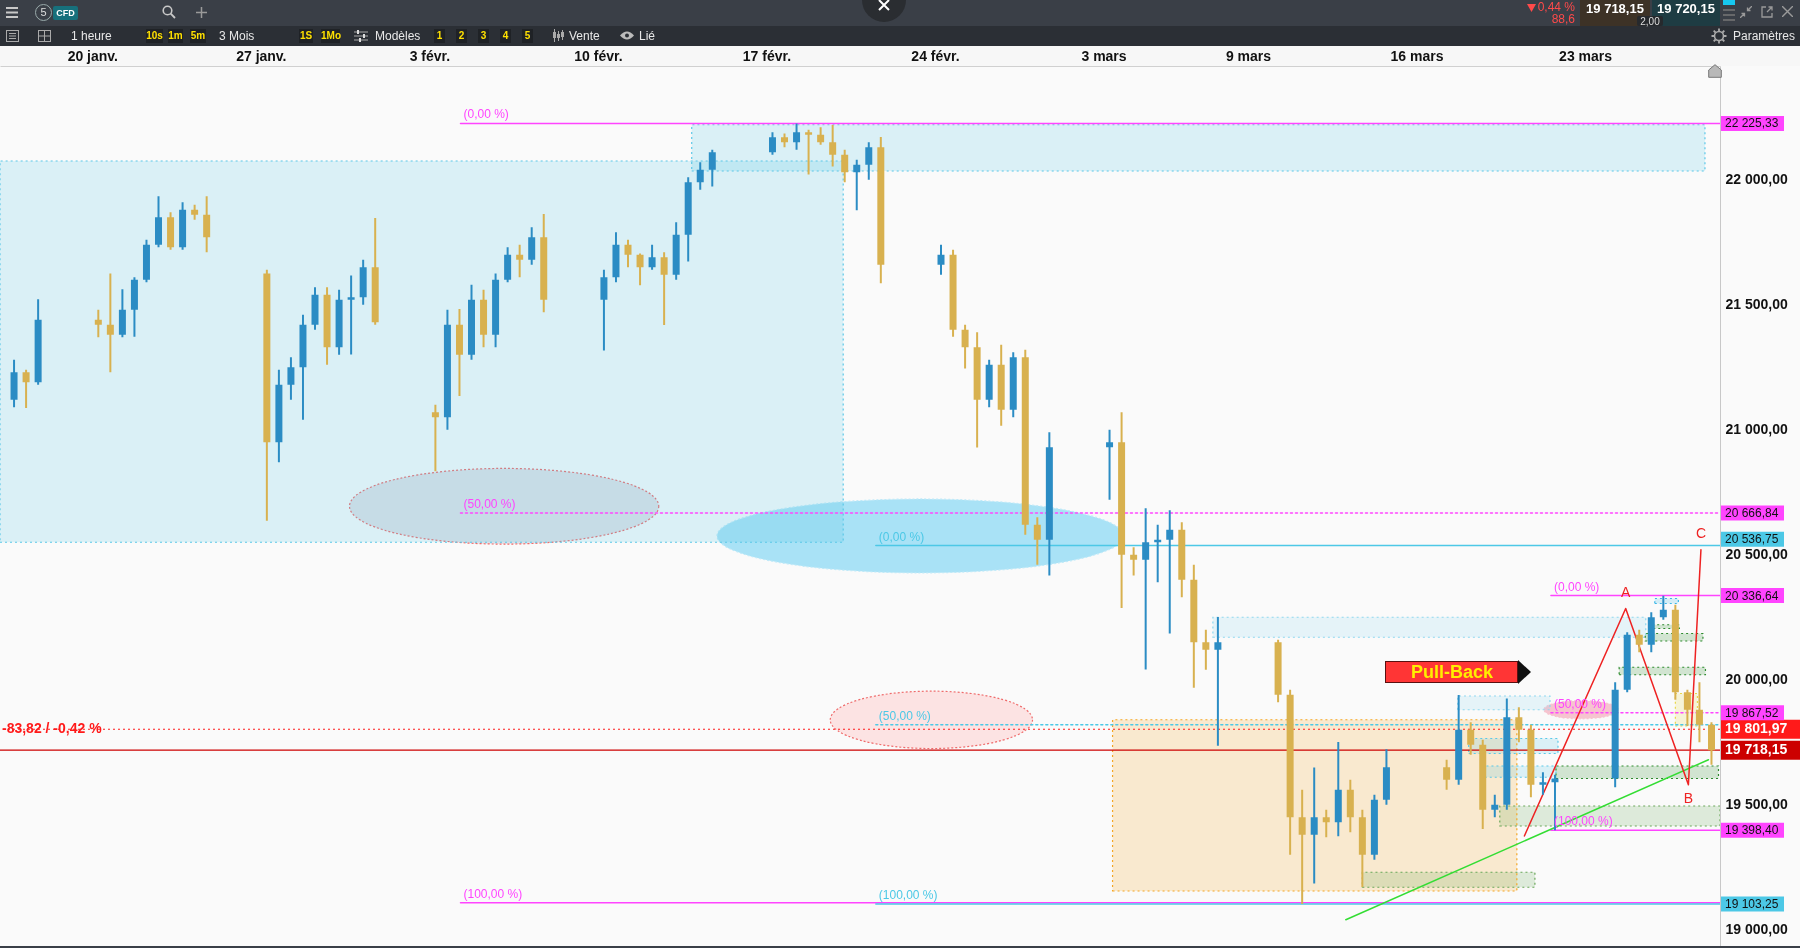 The width and height of the screenshot is (1800, 948). Describe the element at coordinates (598, 55) in the screenshot. I see `x-tick-label: 10 févr.` at that location.